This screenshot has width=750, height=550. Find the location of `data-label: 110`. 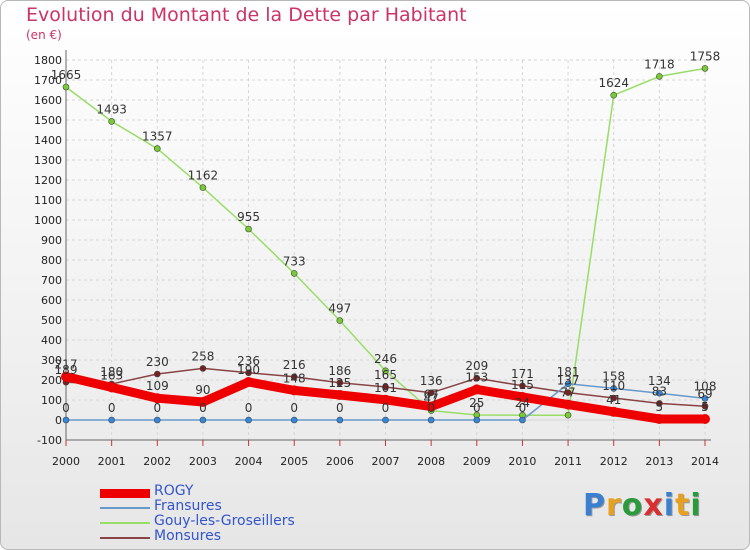

data-label: 110 is located at coordinates (613, 386).